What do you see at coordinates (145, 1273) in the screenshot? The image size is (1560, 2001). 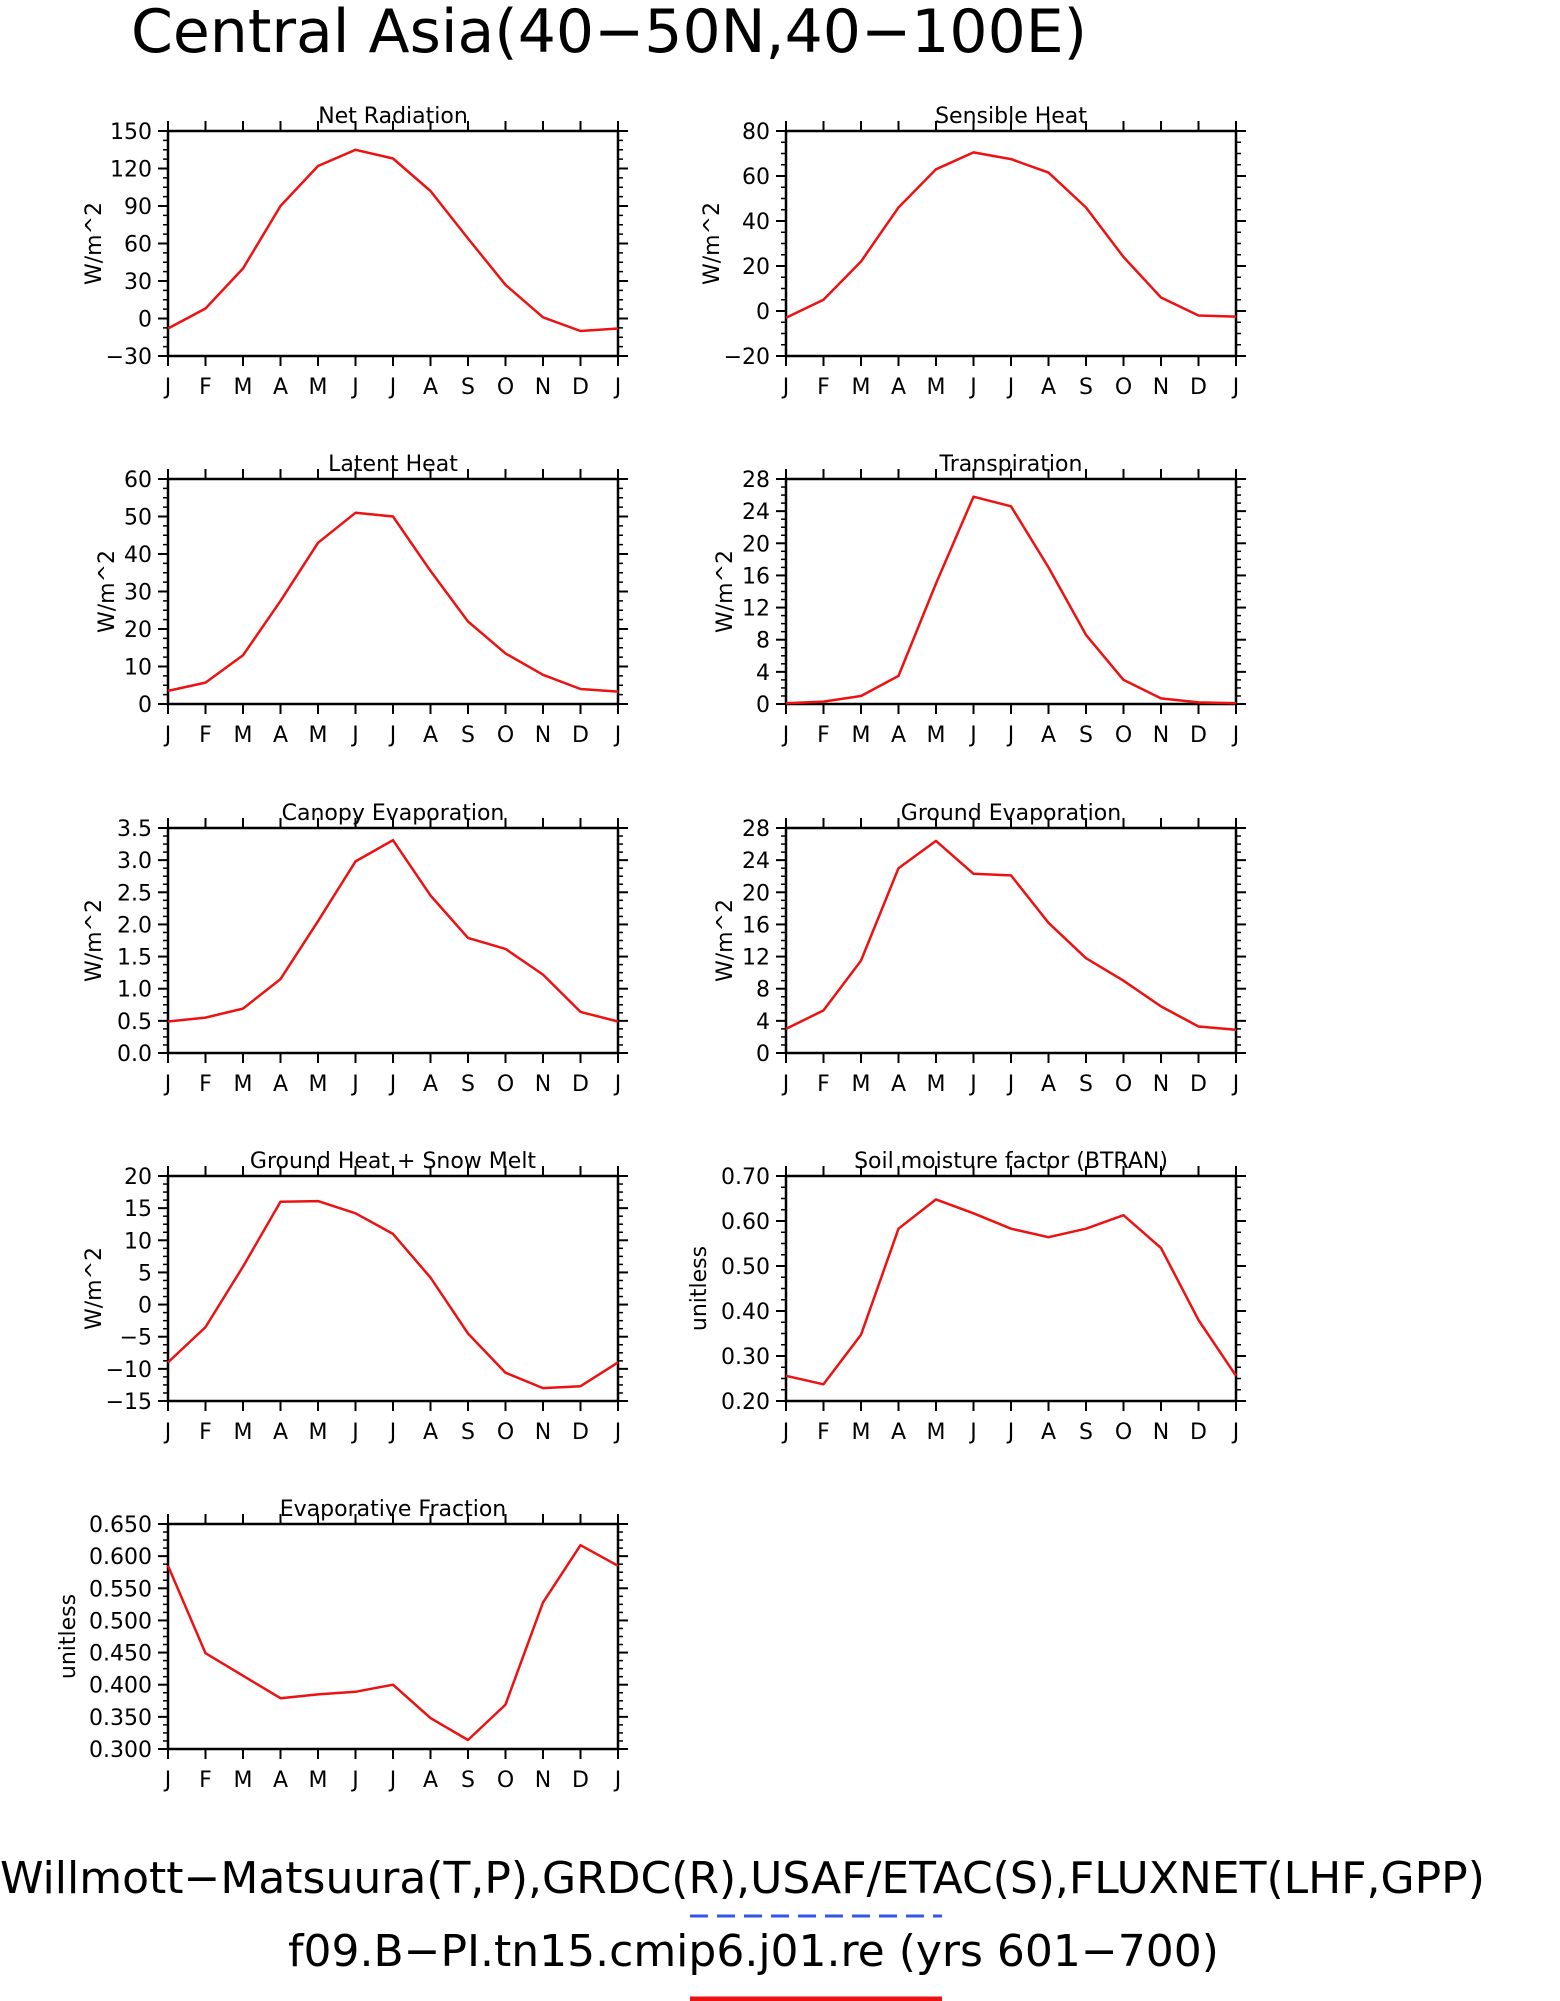 I see `y-tick-label: 5` at bounding box center [145, 1273].